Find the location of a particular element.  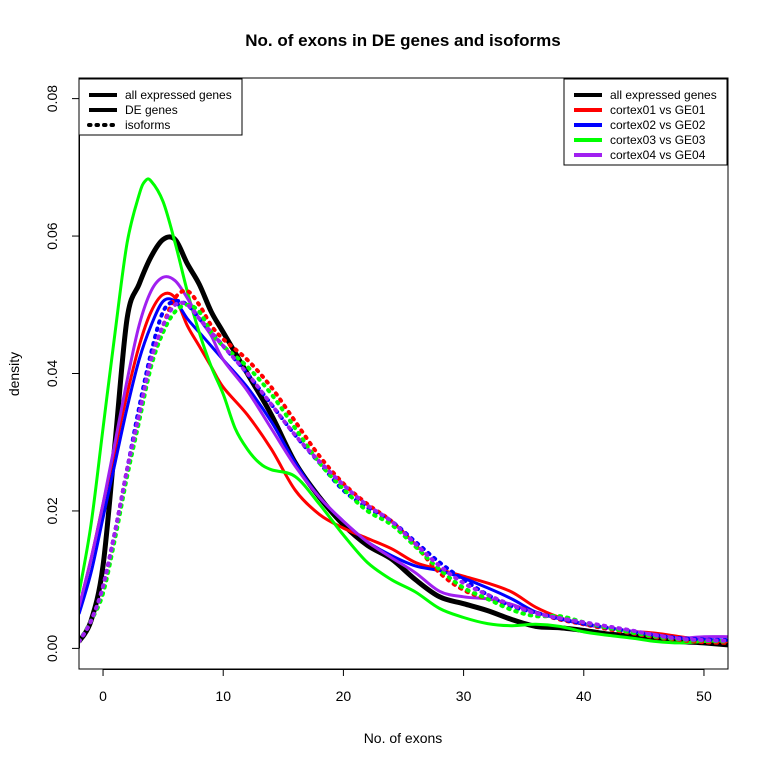

legend-label-de-genes: DE genes is located at coordinates (151, 110).